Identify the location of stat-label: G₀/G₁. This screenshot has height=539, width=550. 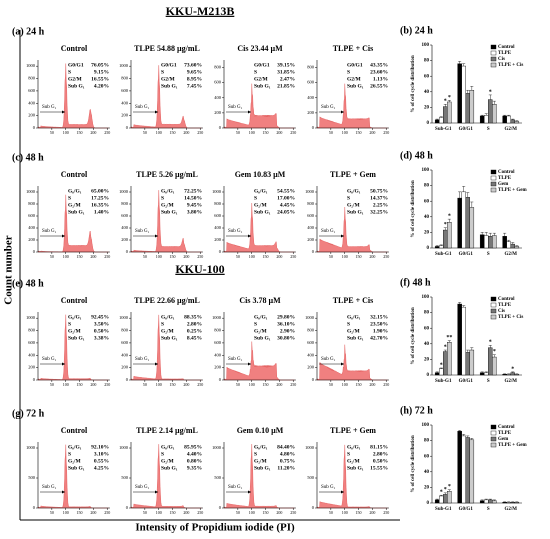
(261, 317).